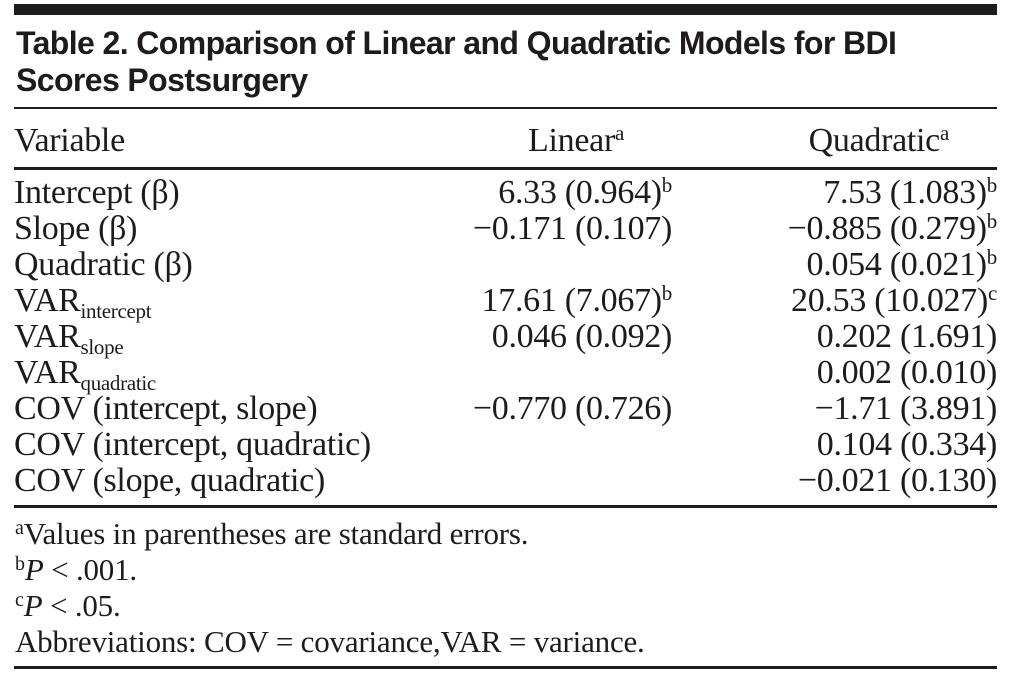  I want to click on quadratic-value-cell: −0.885 (0.279)b, so click(835, 228).